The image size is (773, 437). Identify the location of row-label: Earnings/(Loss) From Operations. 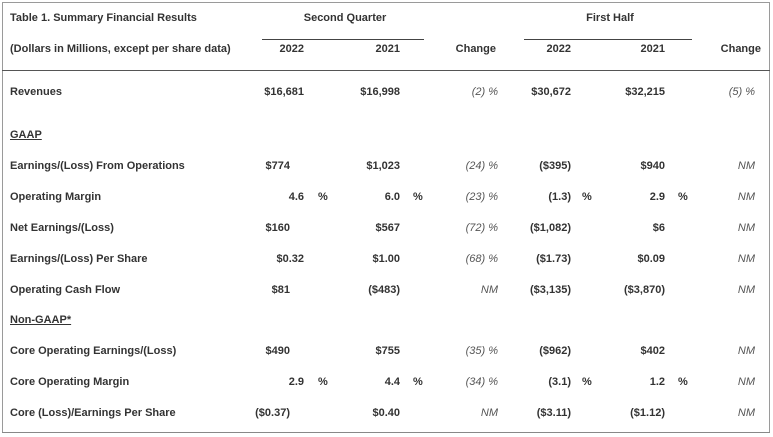
(97, 166).